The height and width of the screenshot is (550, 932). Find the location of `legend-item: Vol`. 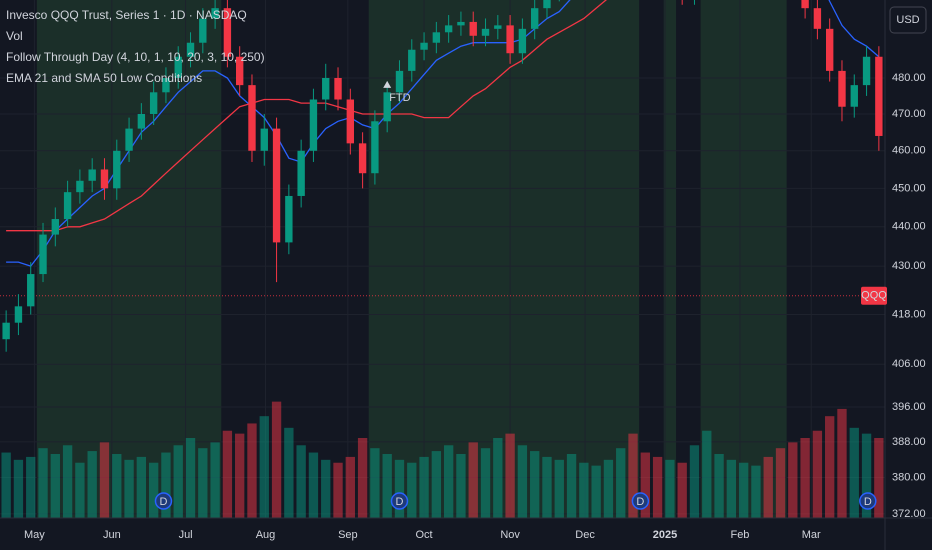

legend-item: Vol is located at coordinates (14, 36).